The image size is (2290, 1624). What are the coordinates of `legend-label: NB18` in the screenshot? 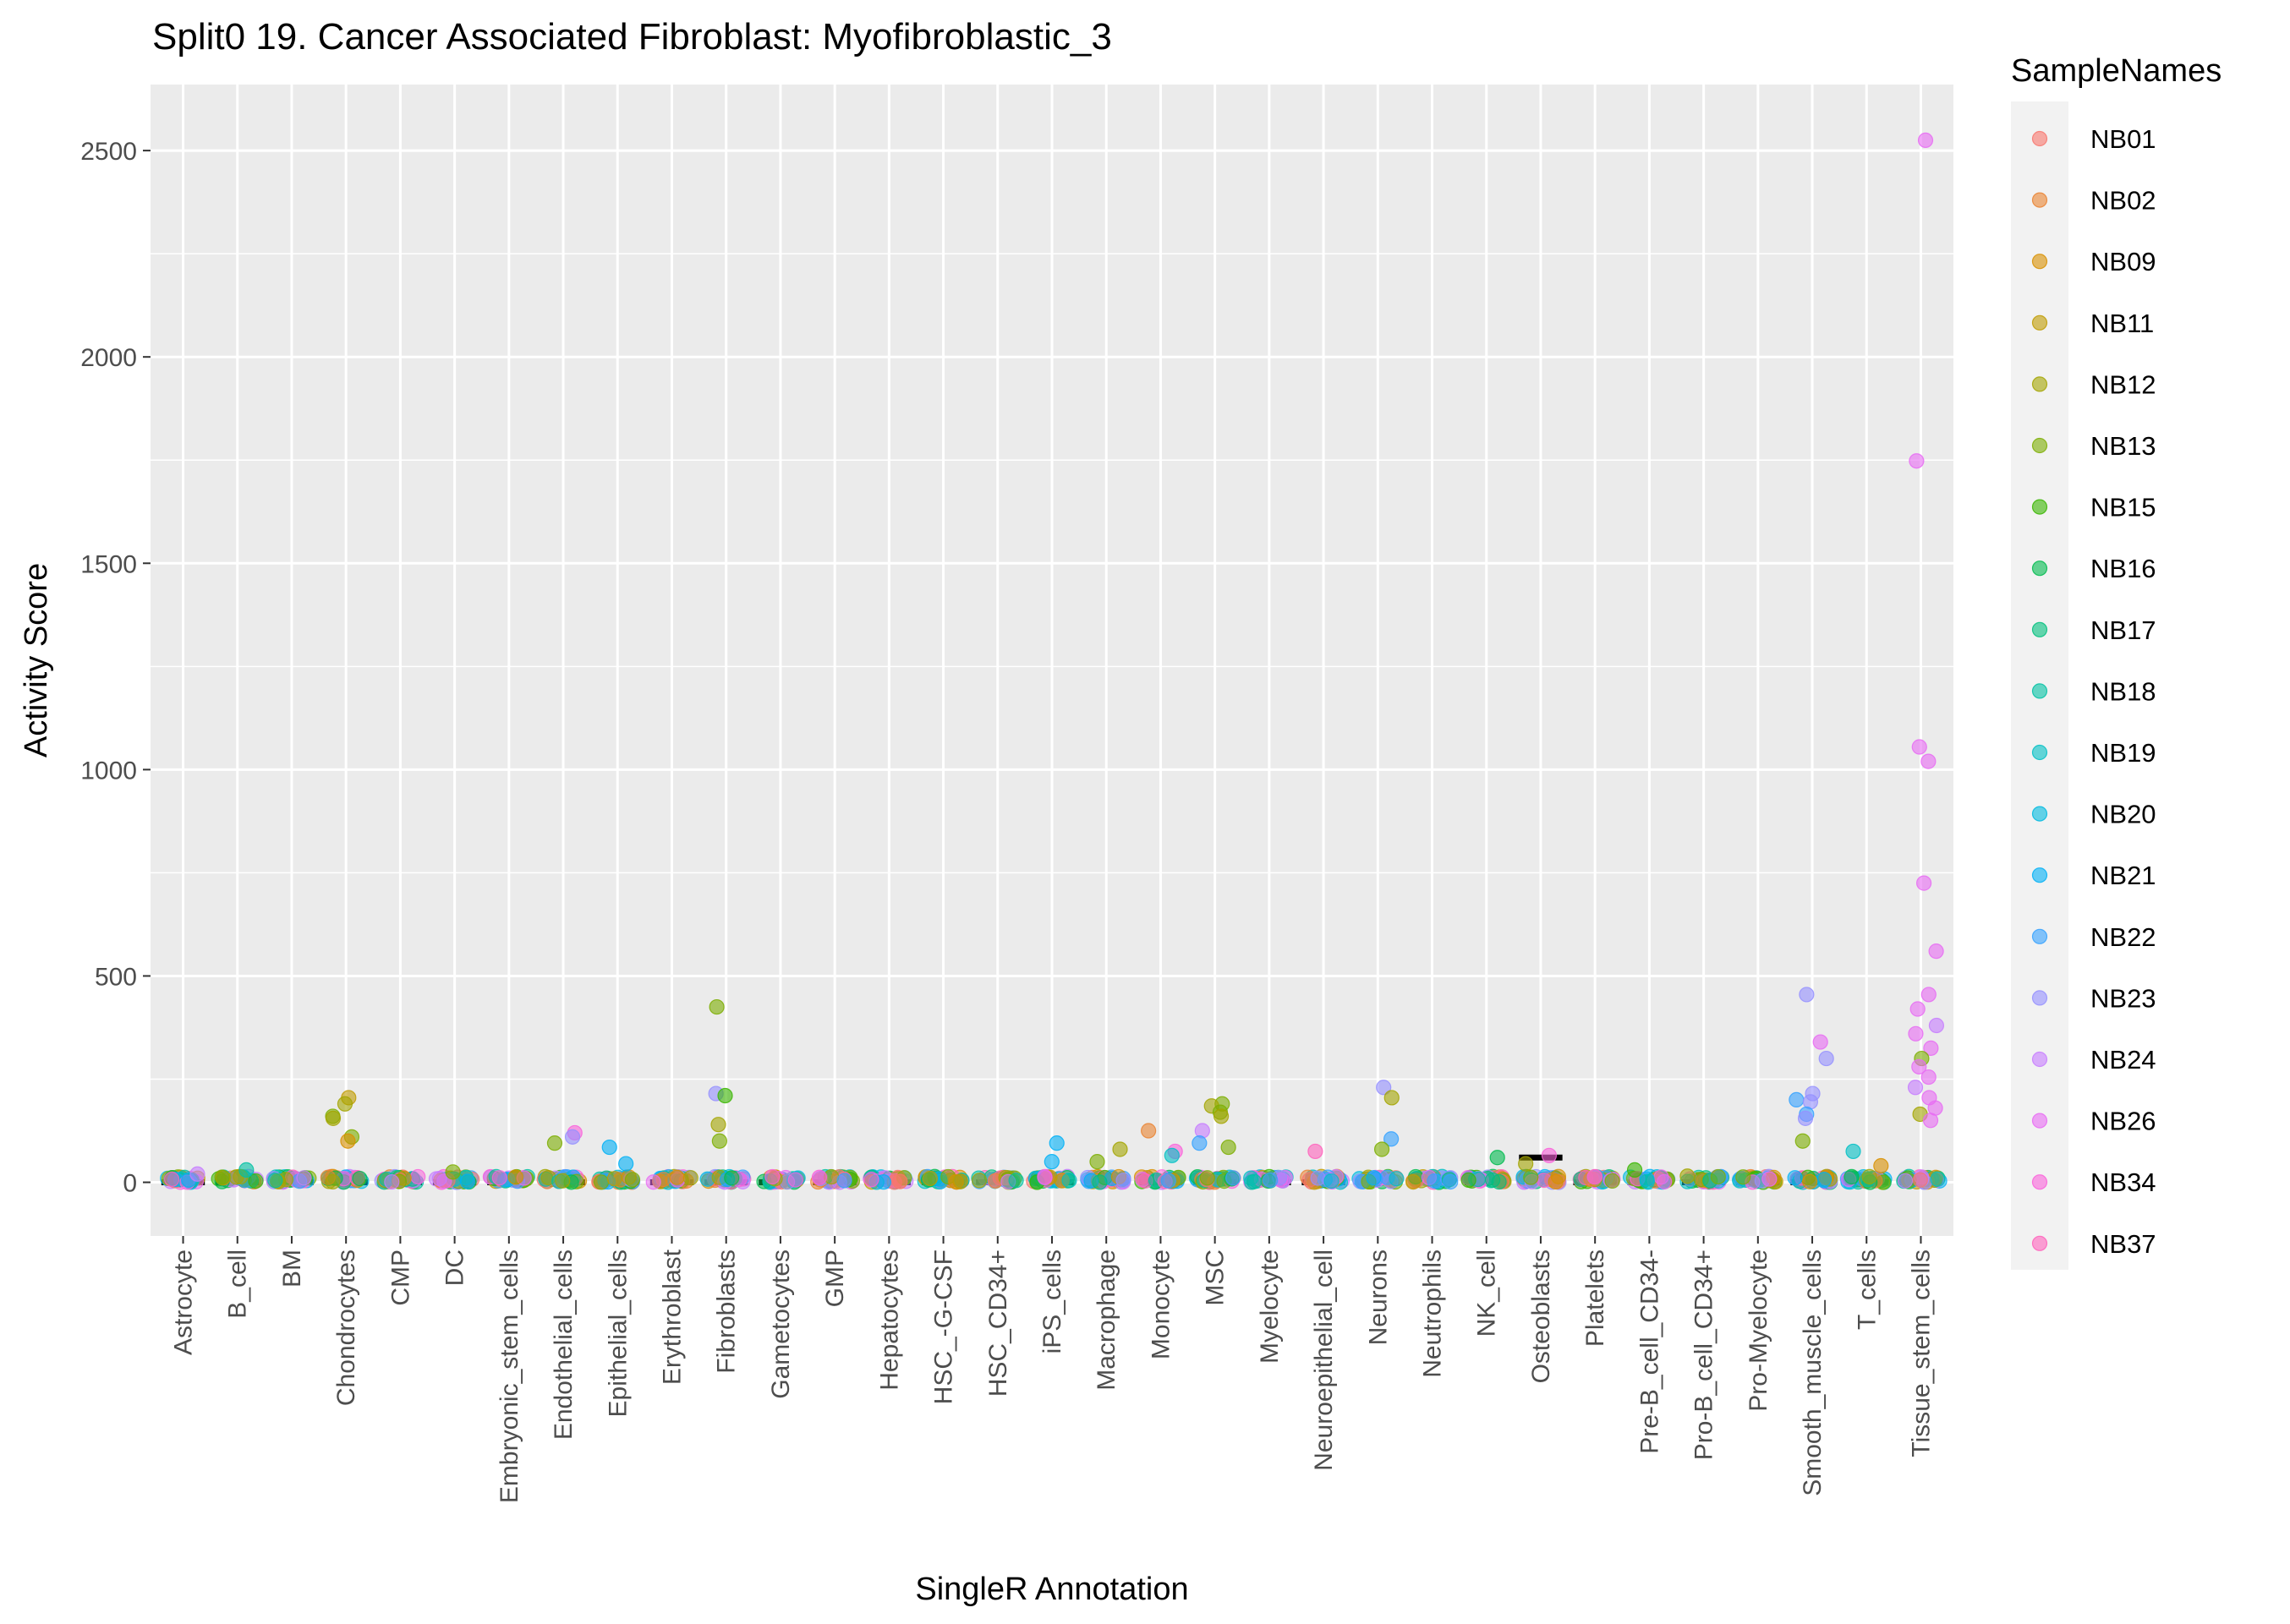 It's located at (2123, 691).